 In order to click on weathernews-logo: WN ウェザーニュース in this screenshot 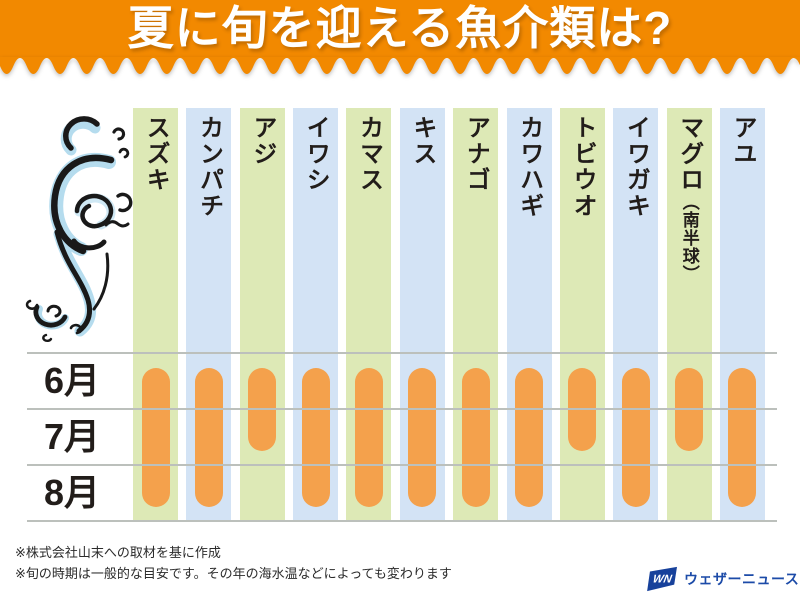, I will do `click(722, 579)`.